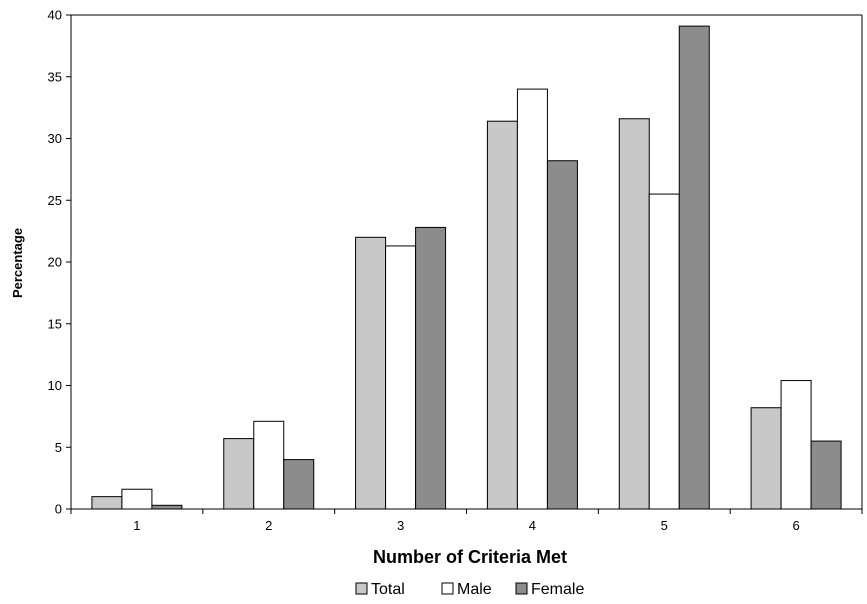  Describe the element at coordinates (521, 588) in the screenshot. I see `legend-swatch-female` at that location.